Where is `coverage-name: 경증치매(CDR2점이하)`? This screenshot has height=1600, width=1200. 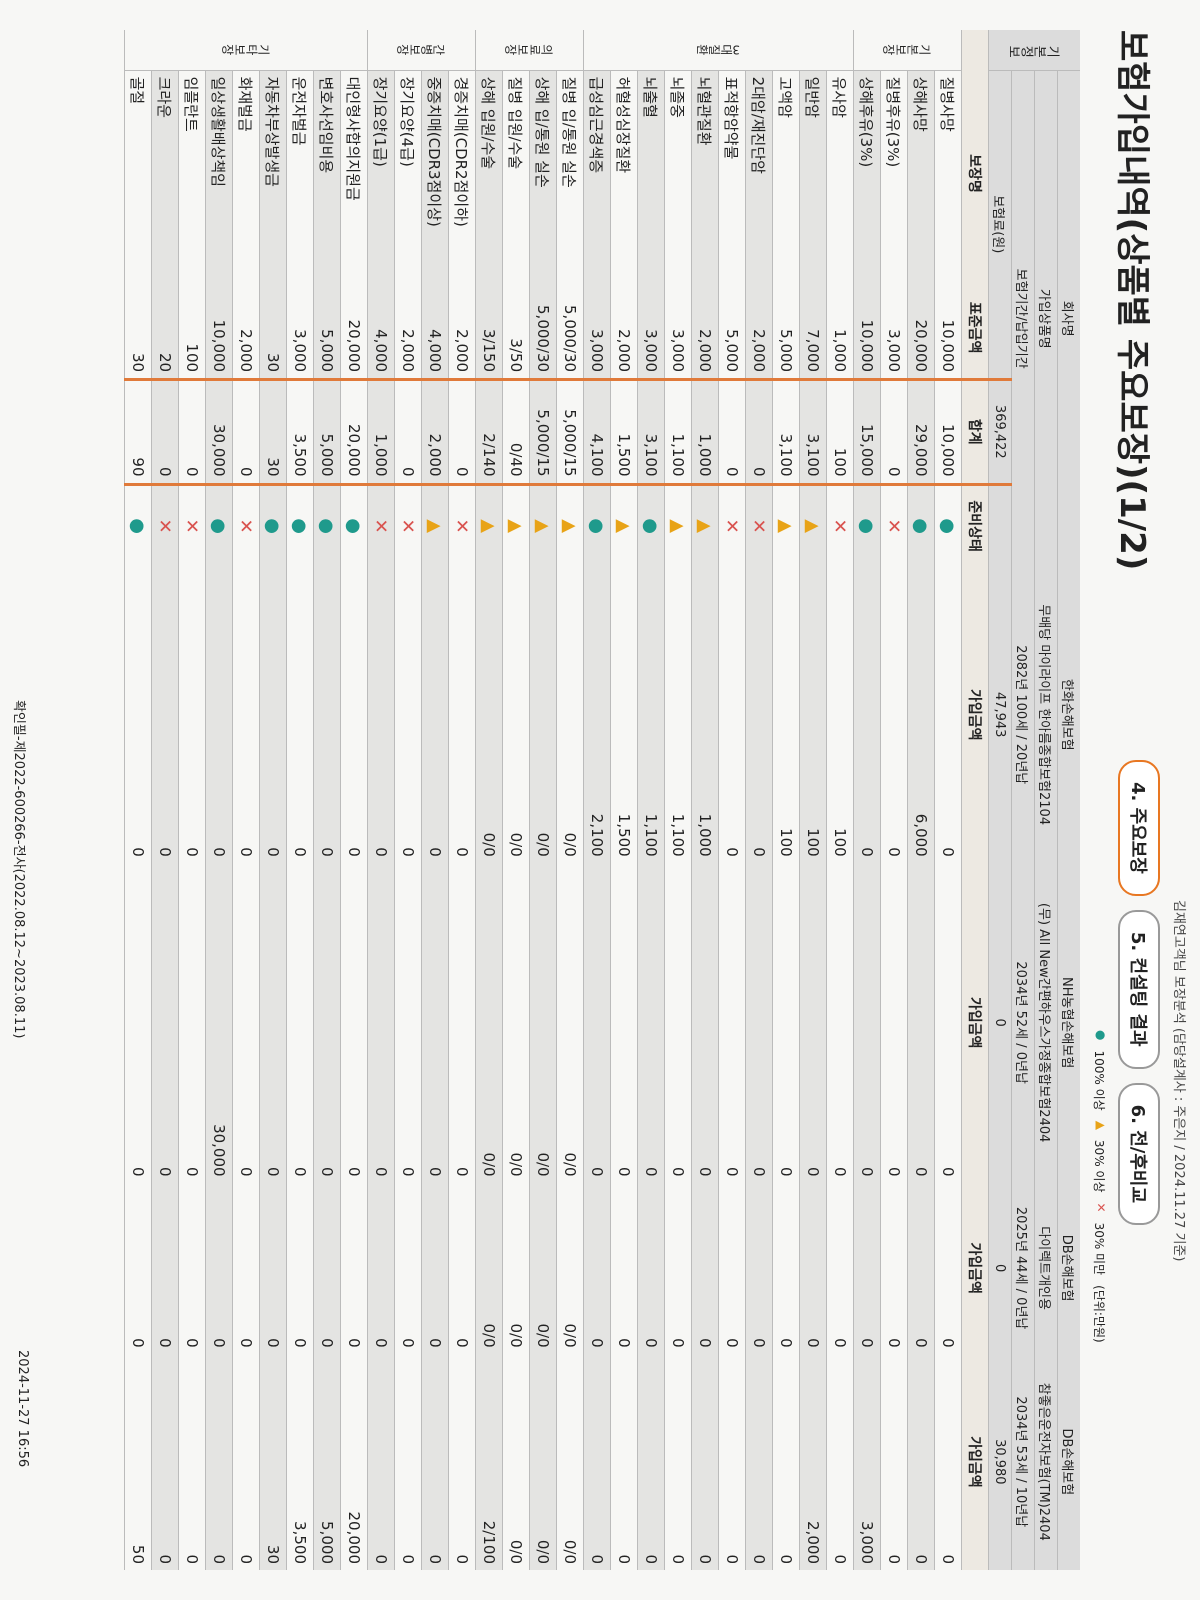 coverage-name: 경증치매(CDR2점이하) is located at coordinates (462, 174).